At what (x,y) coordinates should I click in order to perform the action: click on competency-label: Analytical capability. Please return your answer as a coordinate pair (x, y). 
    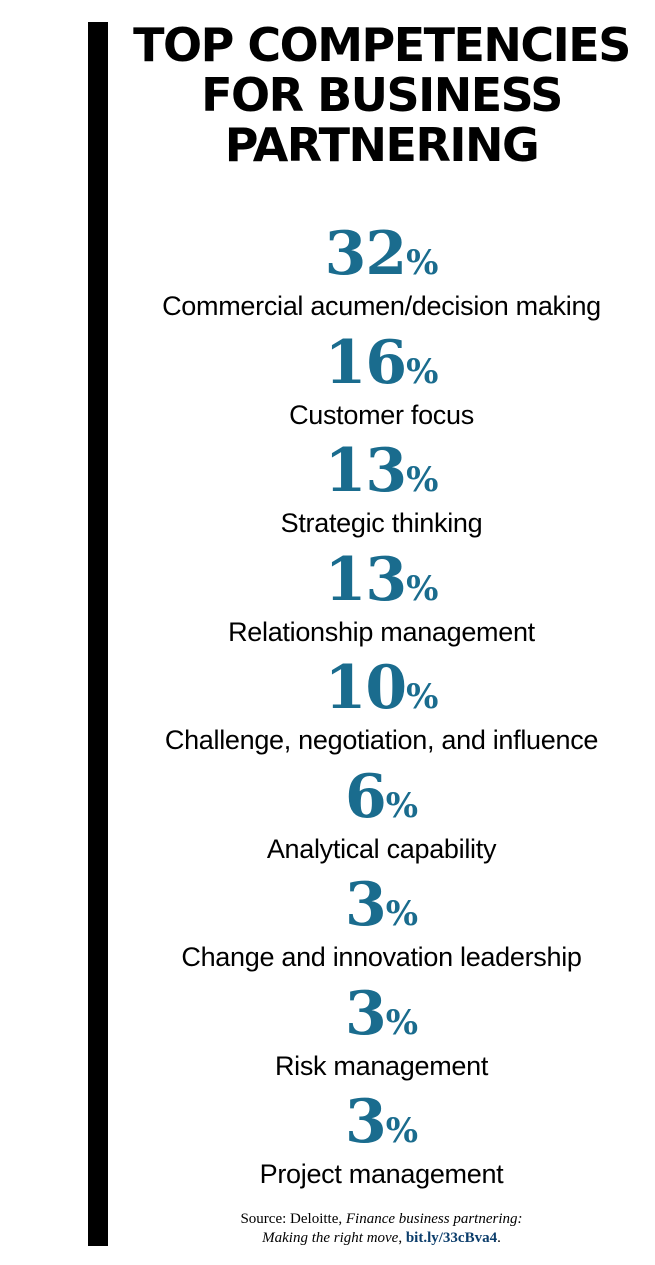
    Looking at the image, I should click on (381, 849).